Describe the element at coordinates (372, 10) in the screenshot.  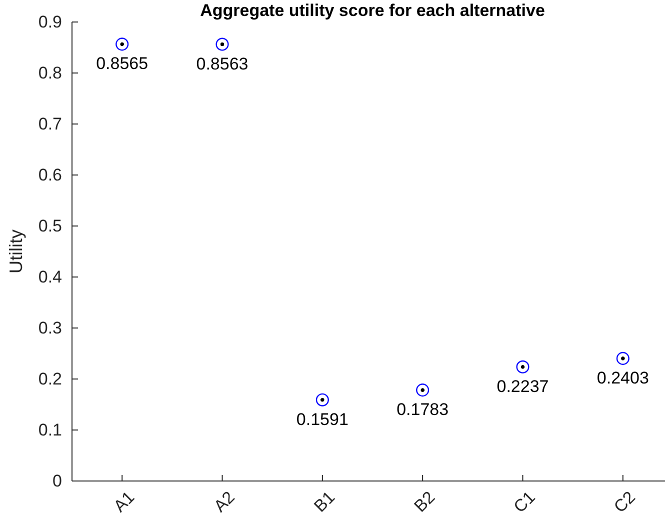
I see `chart-title: Aggregate utility score for each alternative` at that location.